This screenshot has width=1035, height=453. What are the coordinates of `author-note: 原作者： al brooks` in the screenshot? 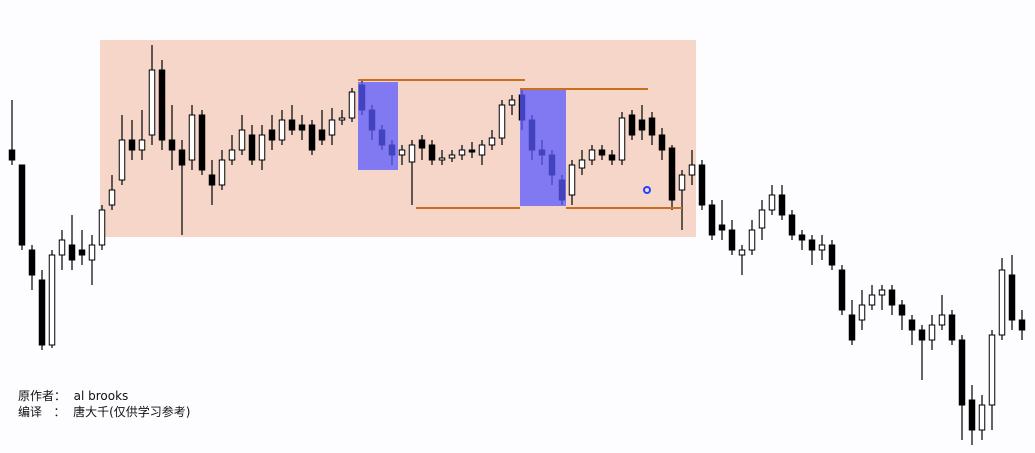 It's located at (73, 396).